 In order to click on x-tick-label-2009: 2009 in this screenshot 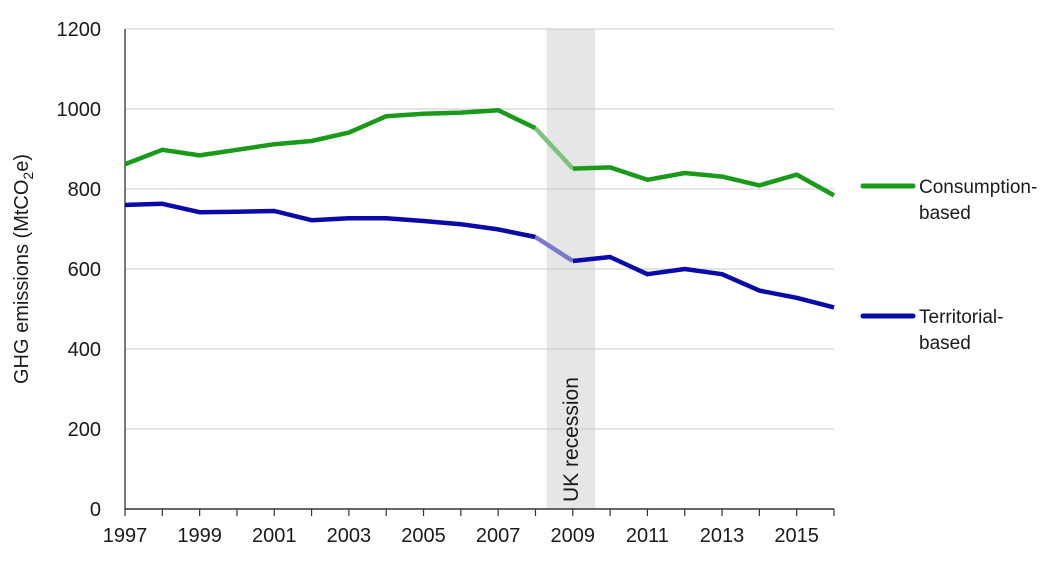, I will do `click(573, 536)`.